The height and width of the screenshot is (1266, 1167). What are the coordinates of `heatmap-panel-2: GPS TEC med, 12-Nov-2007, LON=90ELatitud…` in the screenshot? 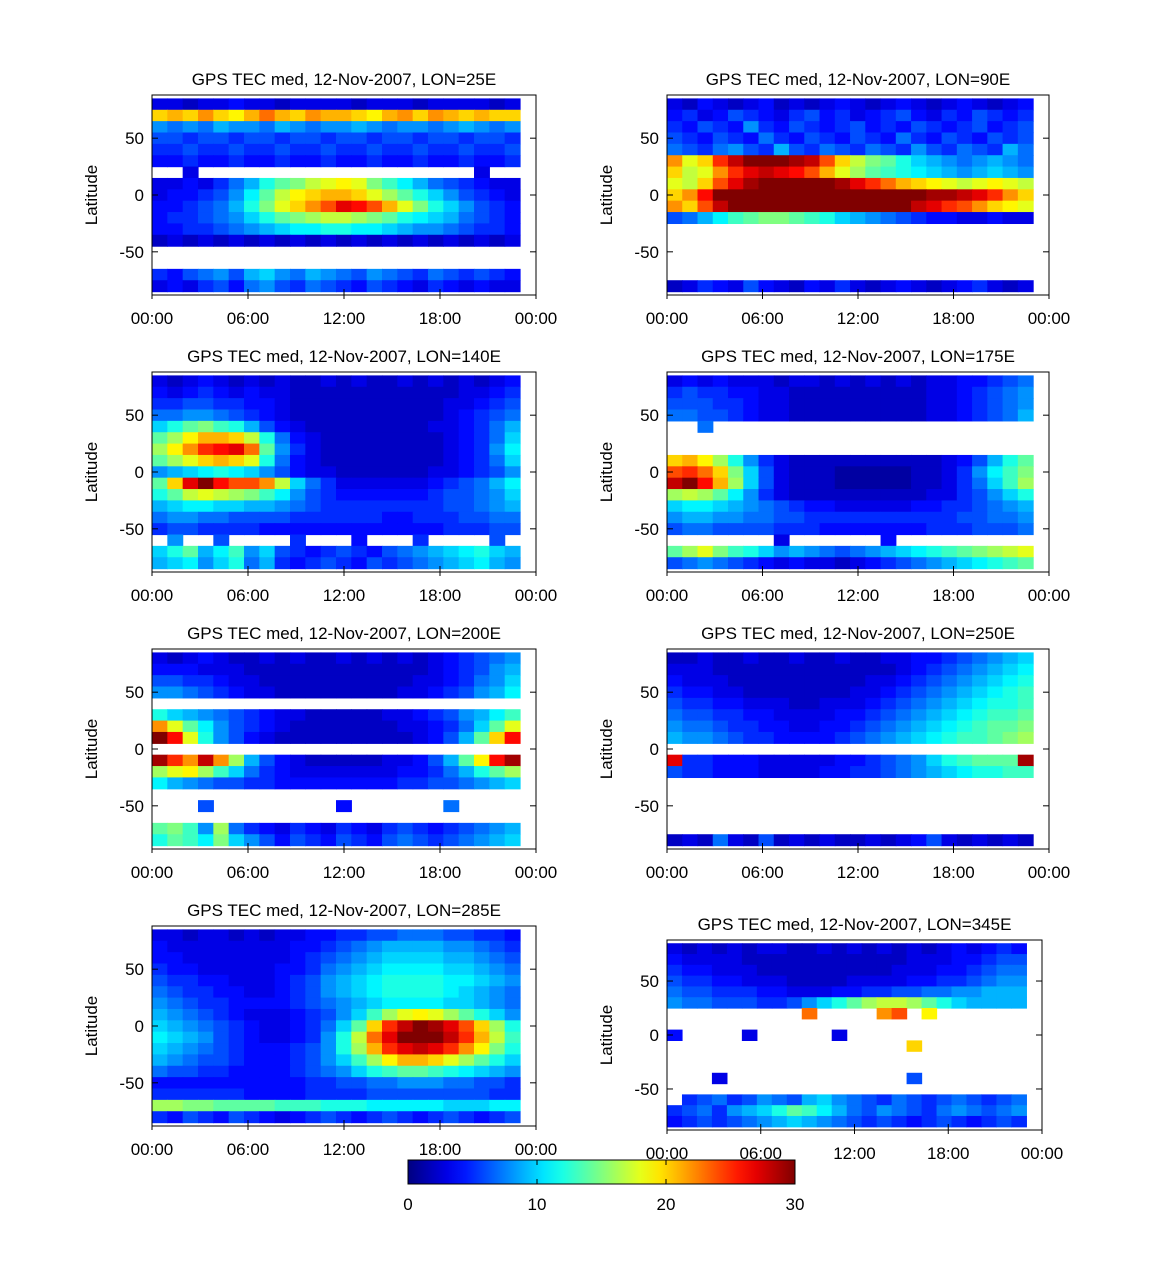 It's located at (833, 199).